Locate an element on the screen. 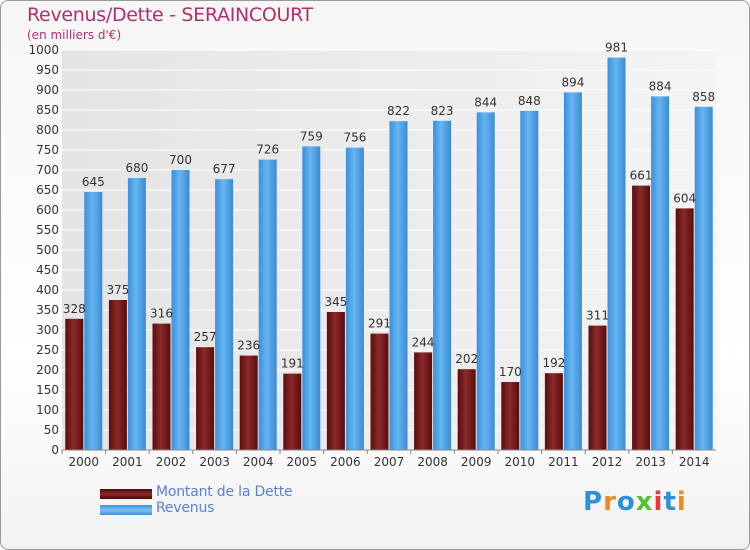  data-label-revenus: 645 is located at coordinates (93, 182).